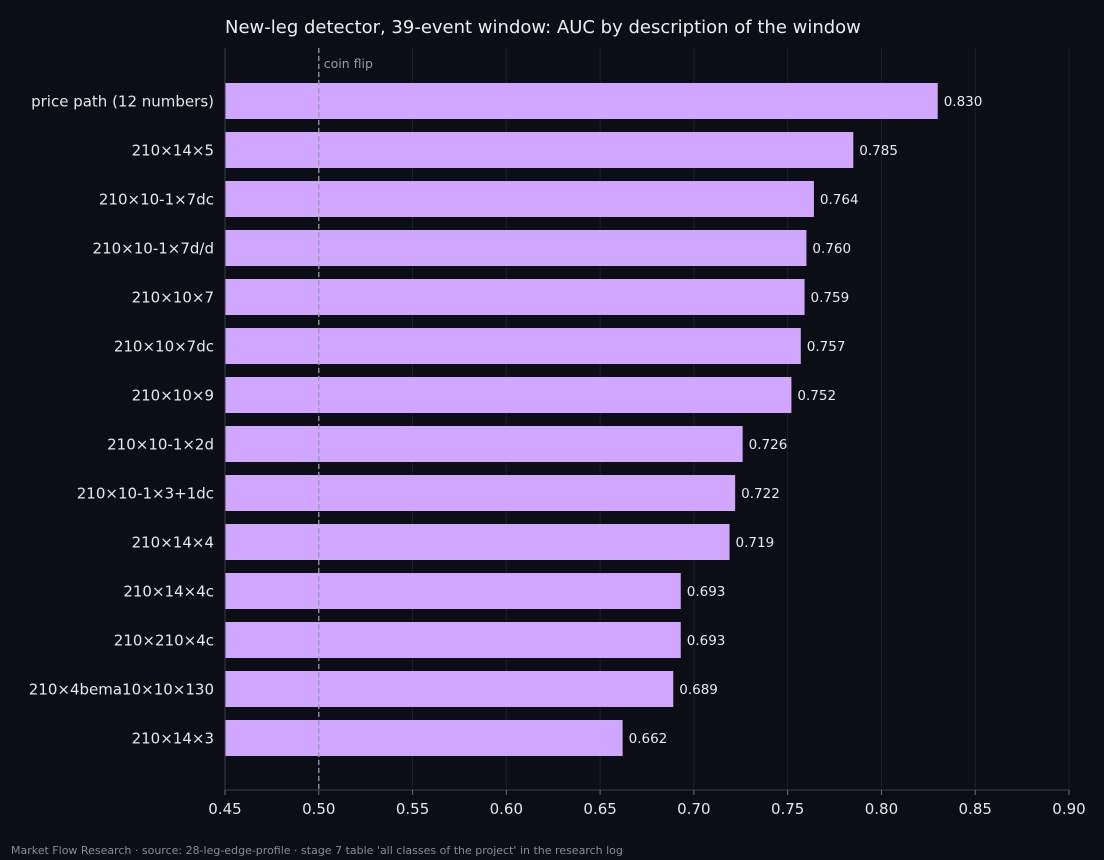 This screenshot has width=1104, height=860. Describe the element at coordinates (173, 151) in the screenshot. I see `category-label: 210×14×5` at that location.